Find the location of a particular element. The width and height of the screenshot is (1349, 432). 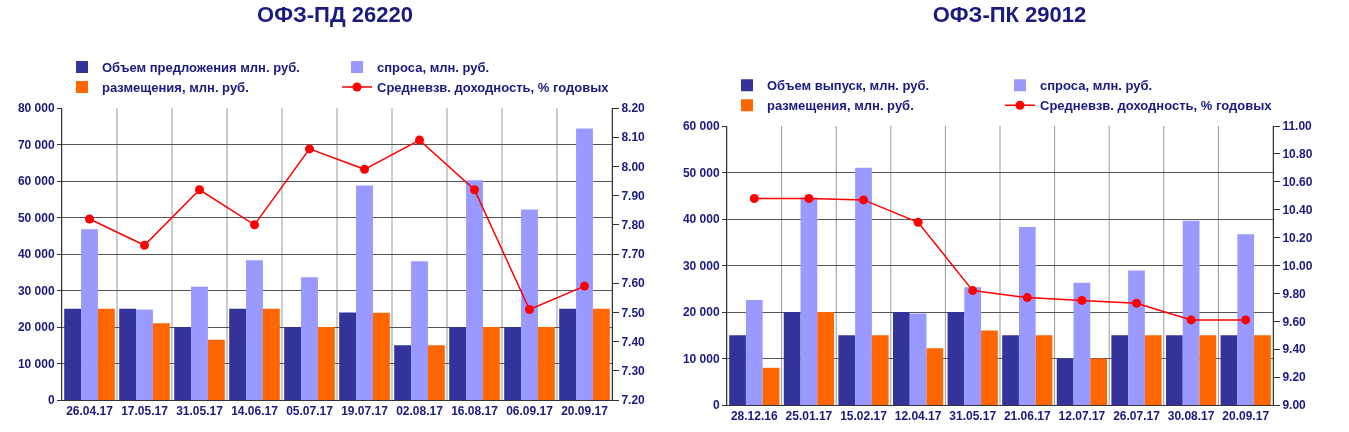

y2-tick-label: 10.00 is located at coordinates (1297, 265).